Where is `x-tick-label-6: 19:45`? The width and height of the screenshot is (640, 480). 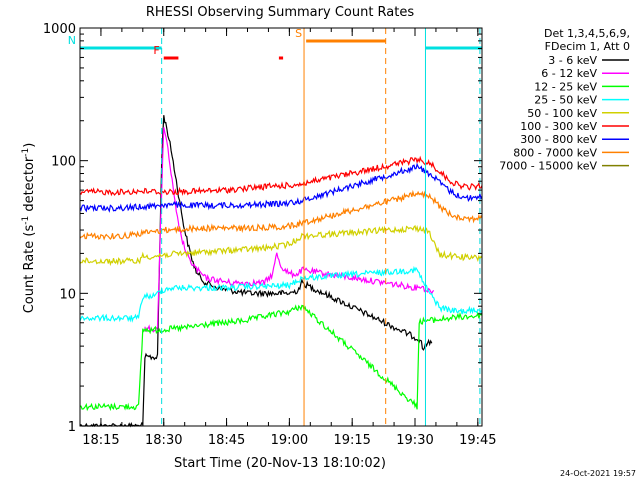
x-tick-label-6: 19:45 is located at coordinates (477, 440).